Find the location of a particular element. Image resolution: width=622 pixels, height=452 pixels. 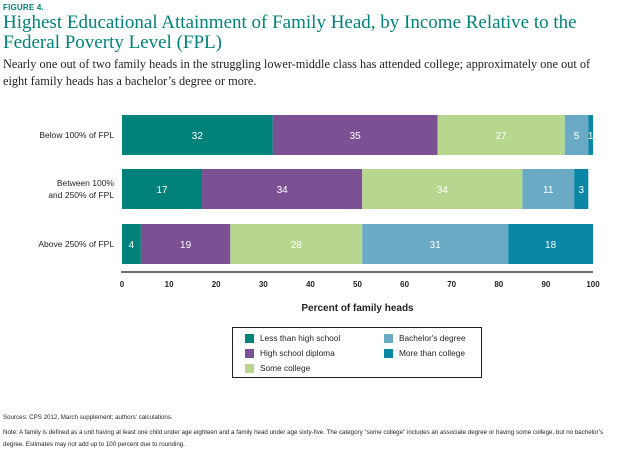

figure-label: FIGURE 4. is located at coordinates (23, 7).